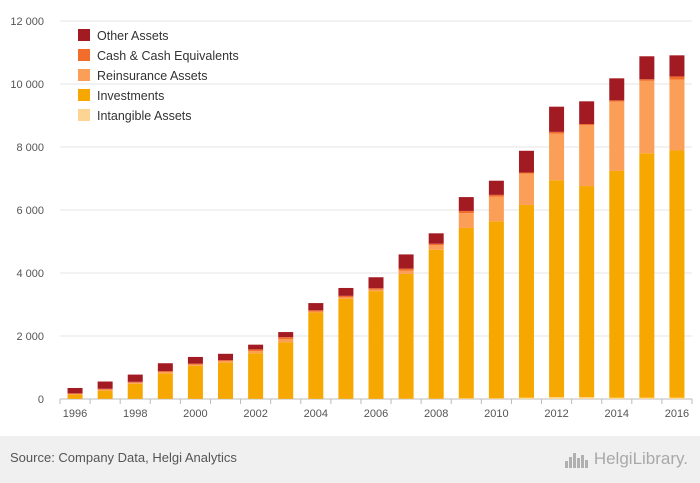 The height and width of the screenshot is (483, 700). Describe the element at coordinates (195, 414) in the screenshot. I see `x-tick-label: 2000` at that location.